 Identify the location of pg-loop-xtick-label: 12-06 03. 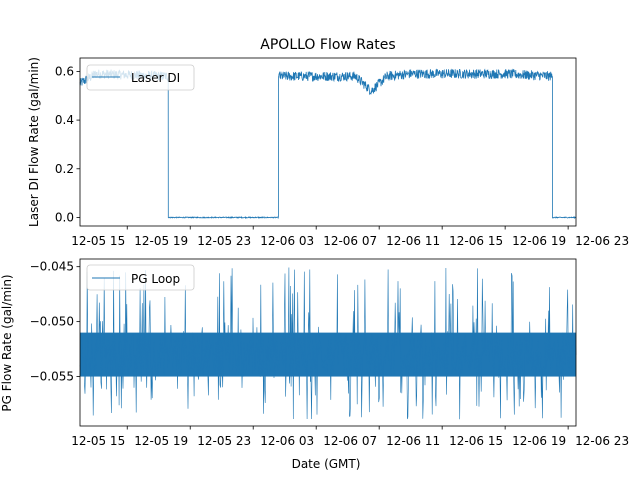
(287, 441).